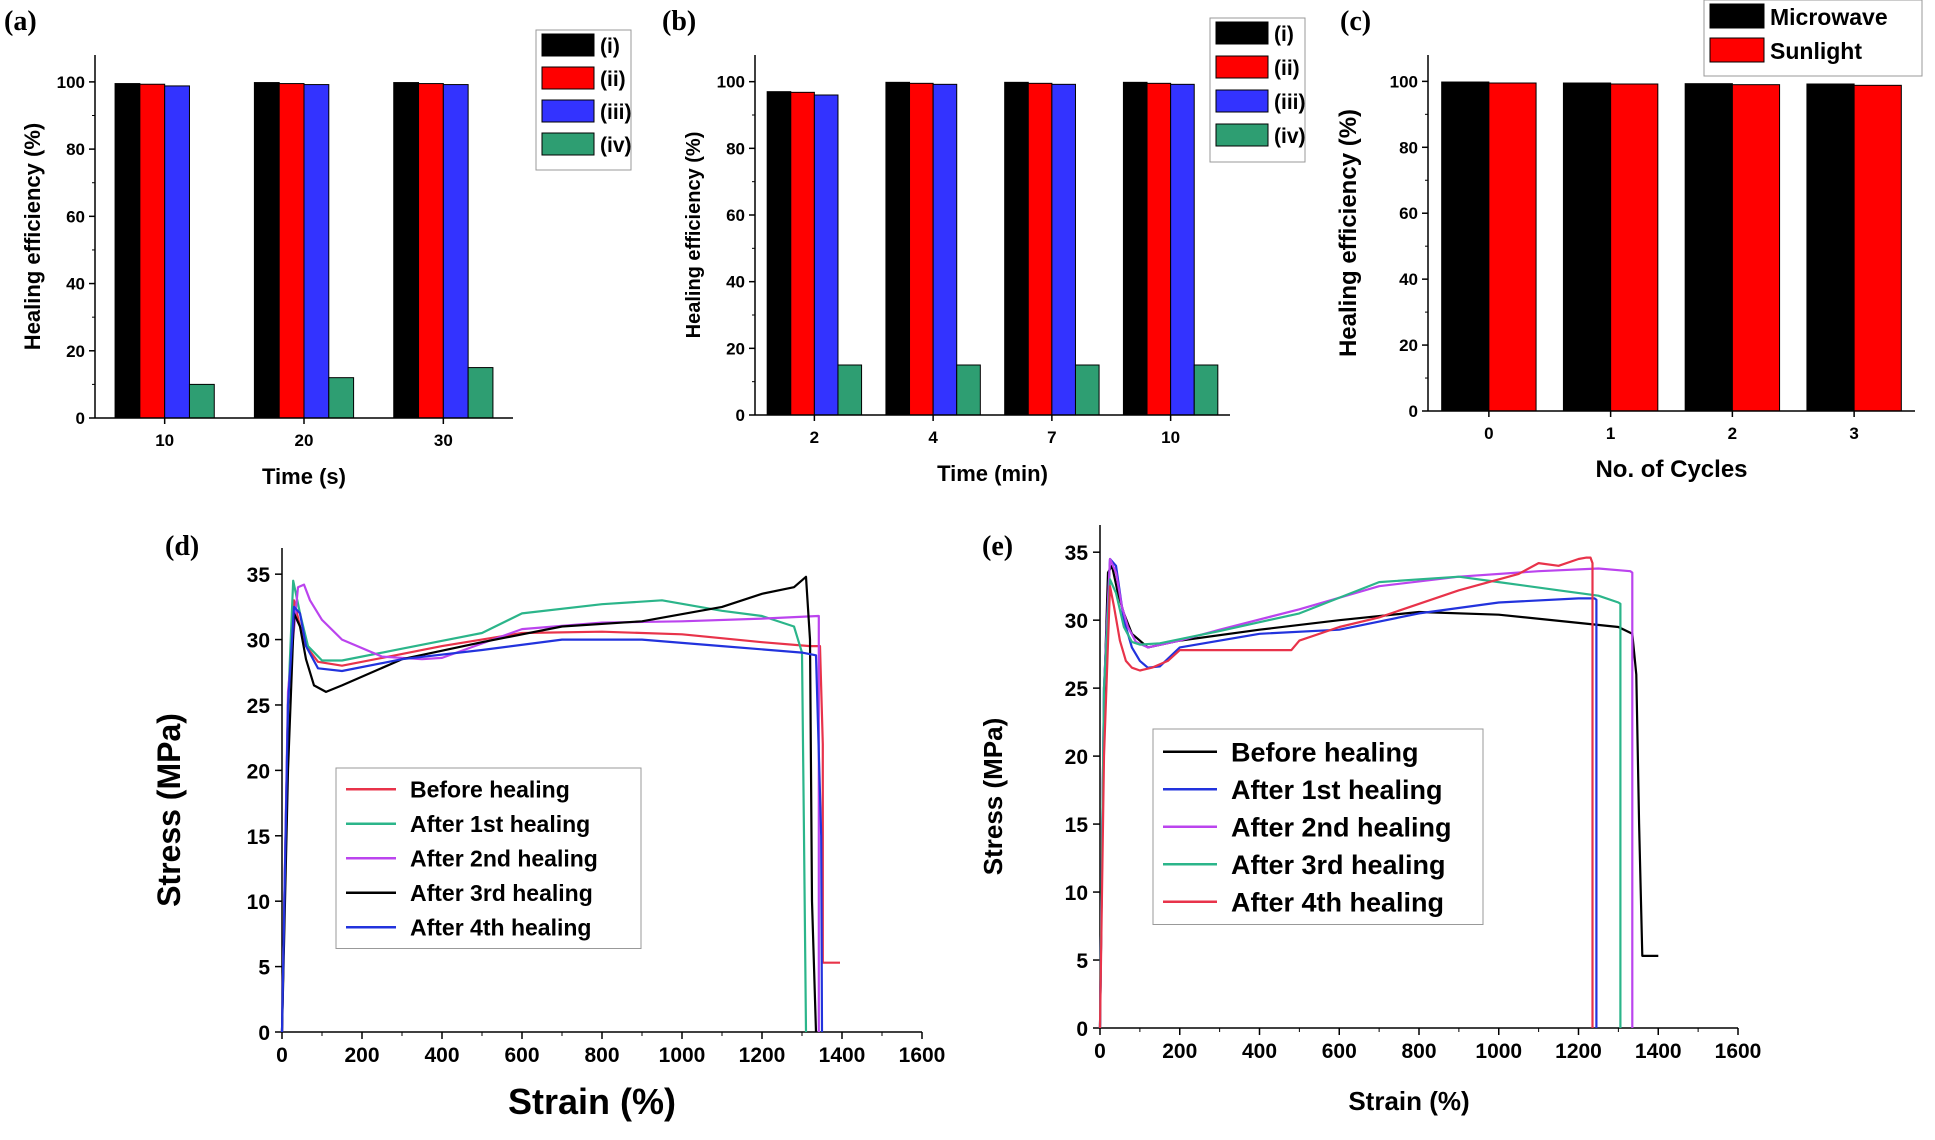  Describe the element at coordinates (682, 1055) in the screenshot. I see `x-tick-label: 1000` at that location.